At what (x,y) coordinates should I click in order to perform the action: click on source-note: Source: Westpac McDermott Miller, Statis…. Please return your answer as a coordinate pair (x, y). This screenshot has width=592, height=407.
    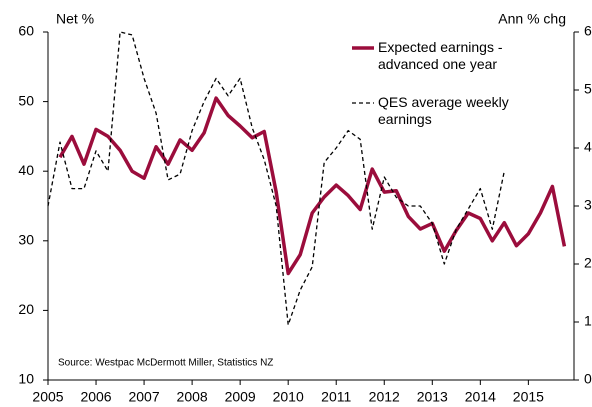
    Looking at the image, I should click on (165, 363).